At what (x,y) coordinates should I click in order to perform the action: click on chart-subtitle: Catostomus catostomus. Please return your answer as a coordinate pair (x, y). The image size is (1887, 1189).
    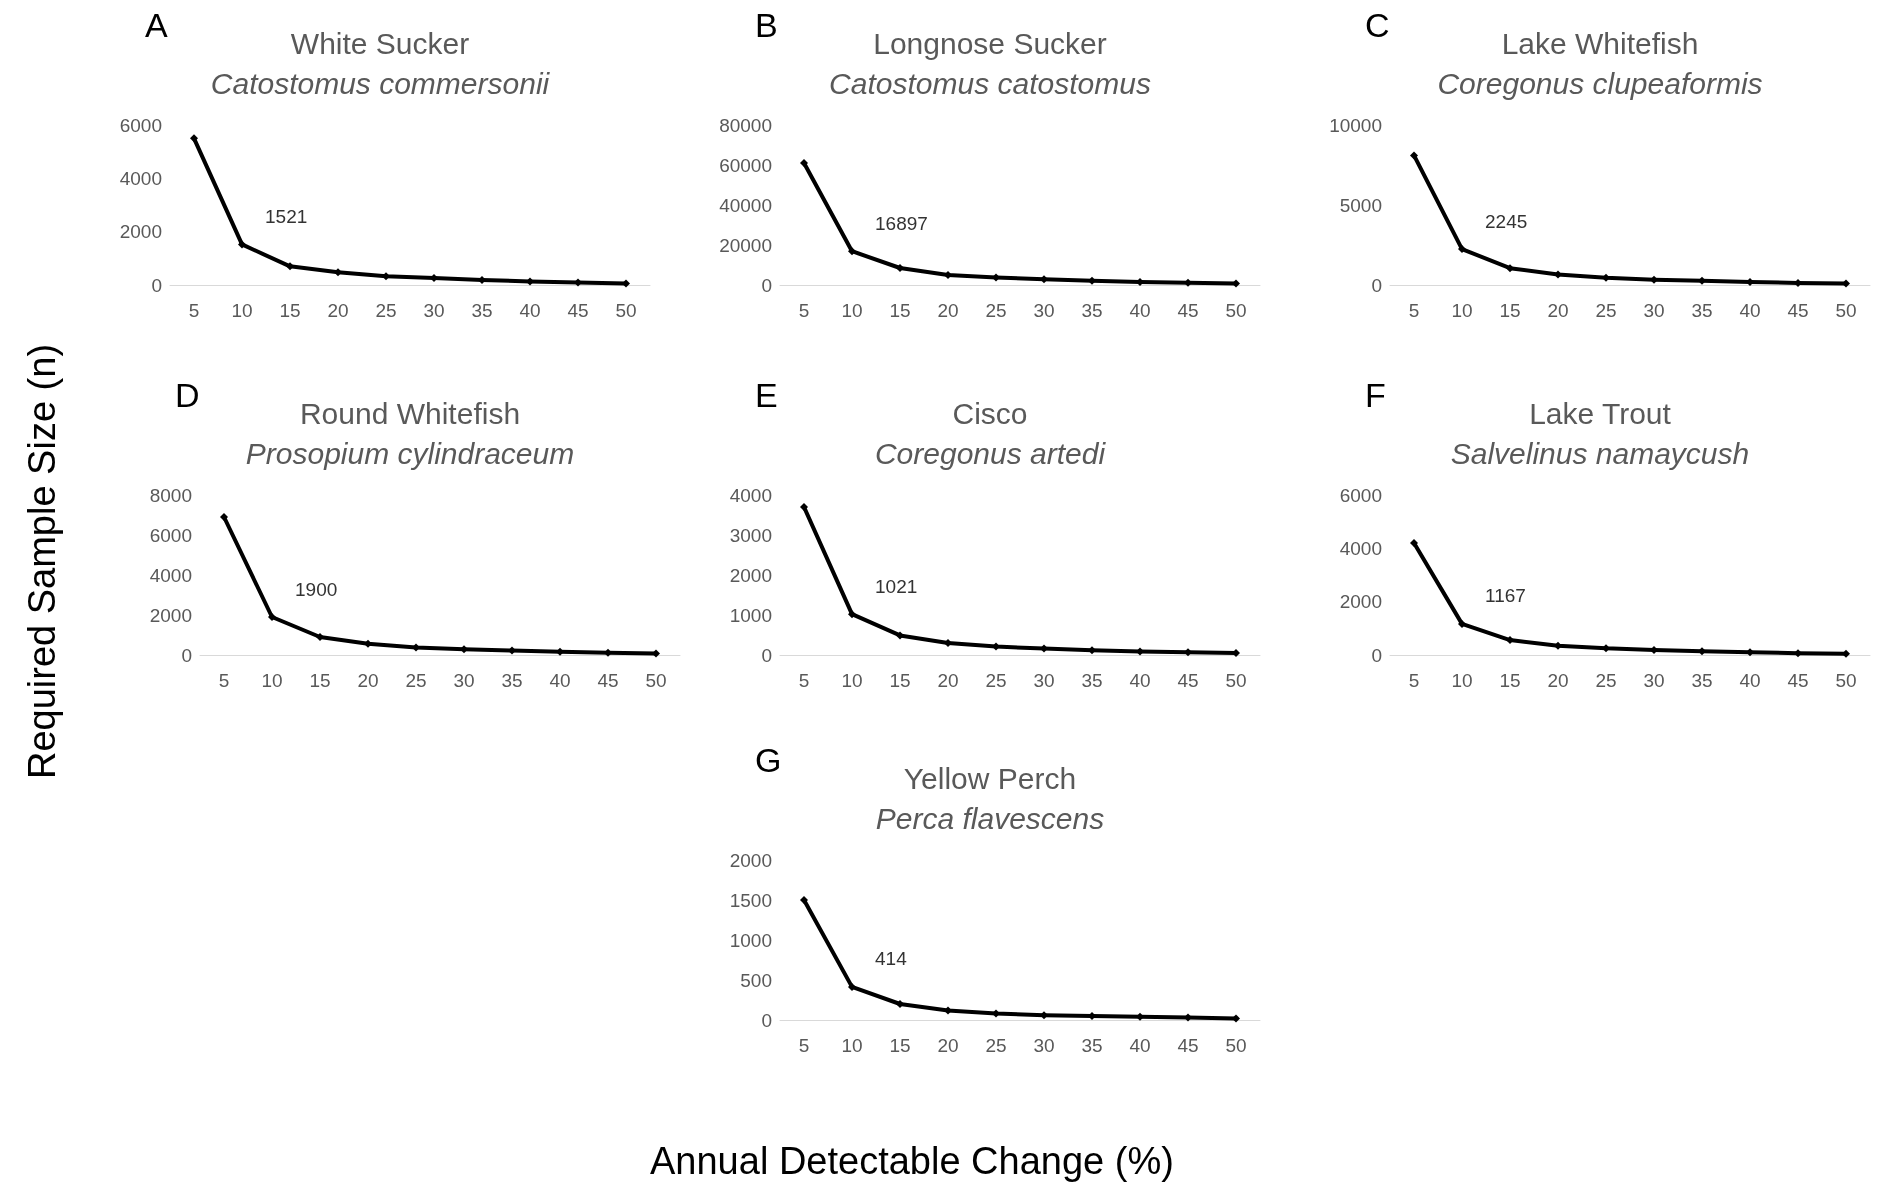
    Looking at the image, I should click on (990, 83).